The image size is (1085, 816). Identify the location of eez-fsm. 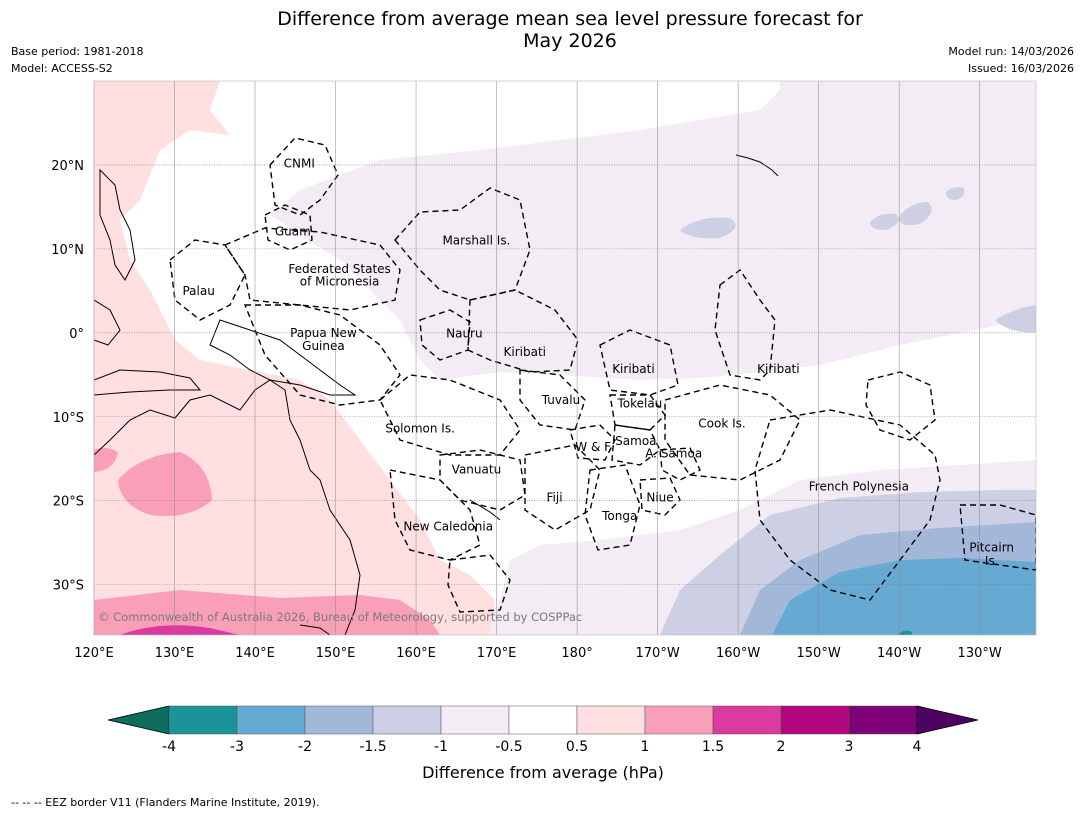
(312, 269).